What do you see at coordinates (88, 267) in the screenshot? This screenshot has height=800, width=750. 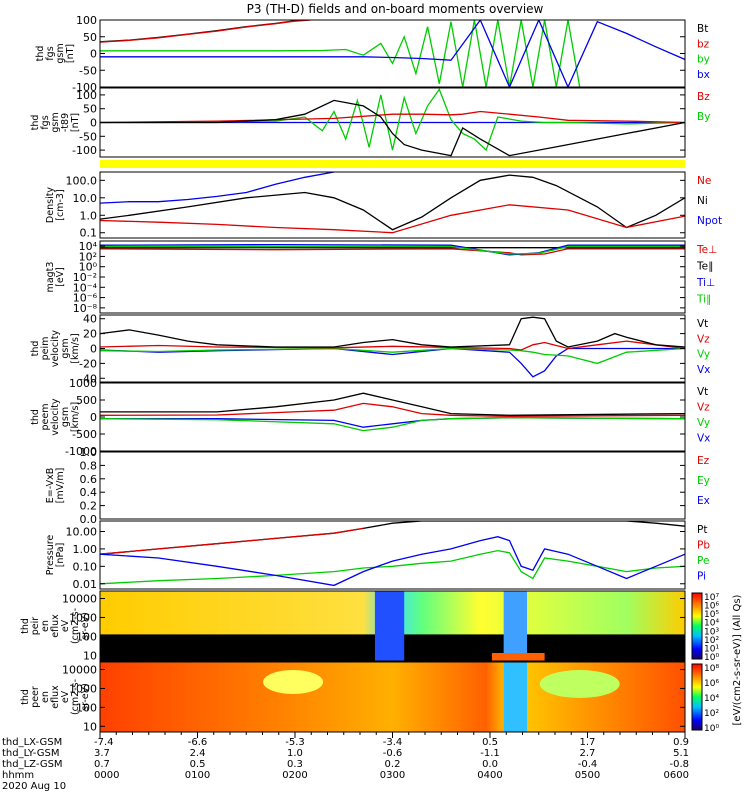 I see `y-tick-label: 10⁰` at bounding box center [88, 267].